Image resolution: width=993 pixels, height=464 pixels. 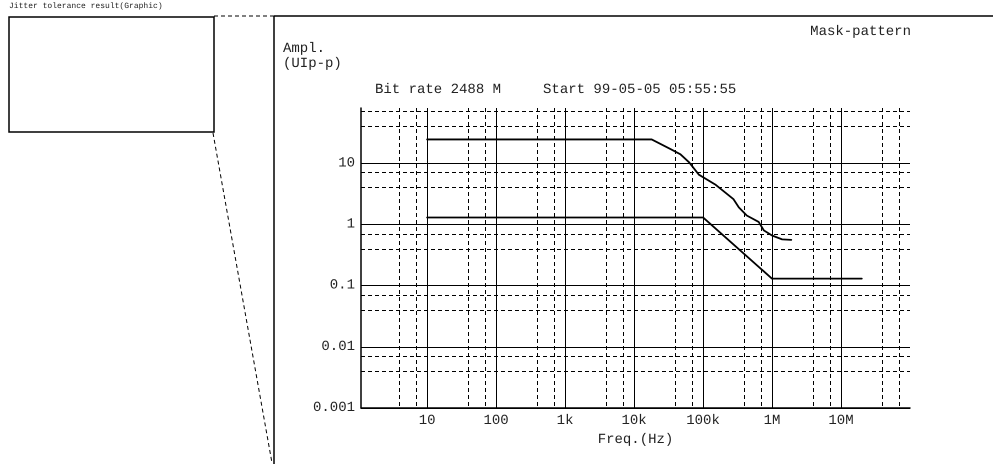 What do you see at coordinates (496, 421) in the screenshot?
I see `x-tick-label: 100` at bounding box center [496, 421].